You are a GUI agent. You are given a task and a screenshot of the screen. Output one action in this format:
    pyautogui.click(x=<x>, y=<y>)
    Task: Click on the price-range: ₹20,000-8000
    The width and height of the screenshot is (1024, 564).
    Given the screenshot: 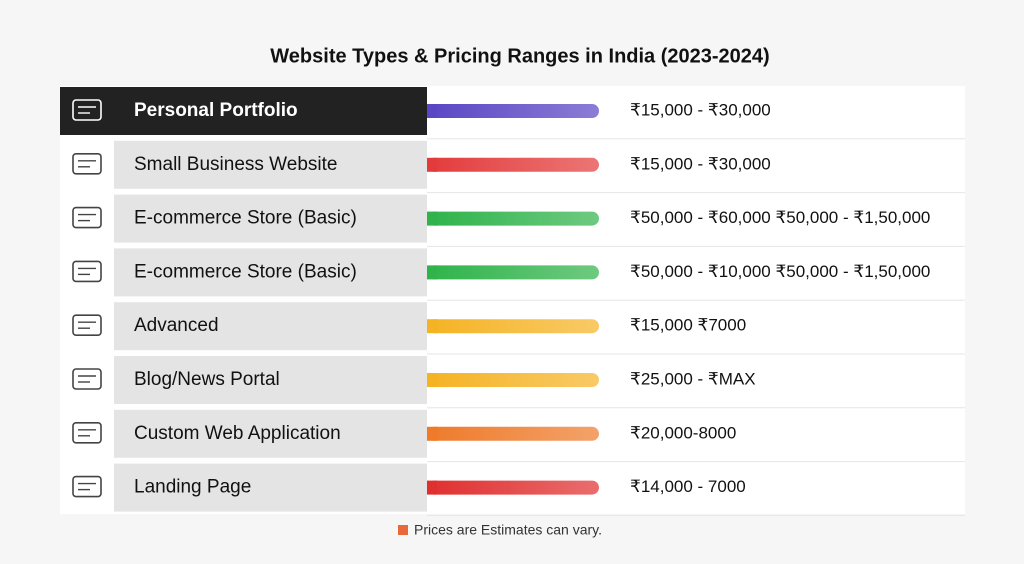 What is the action you would take?
    pyautogui.click(x=683, y=432)
    